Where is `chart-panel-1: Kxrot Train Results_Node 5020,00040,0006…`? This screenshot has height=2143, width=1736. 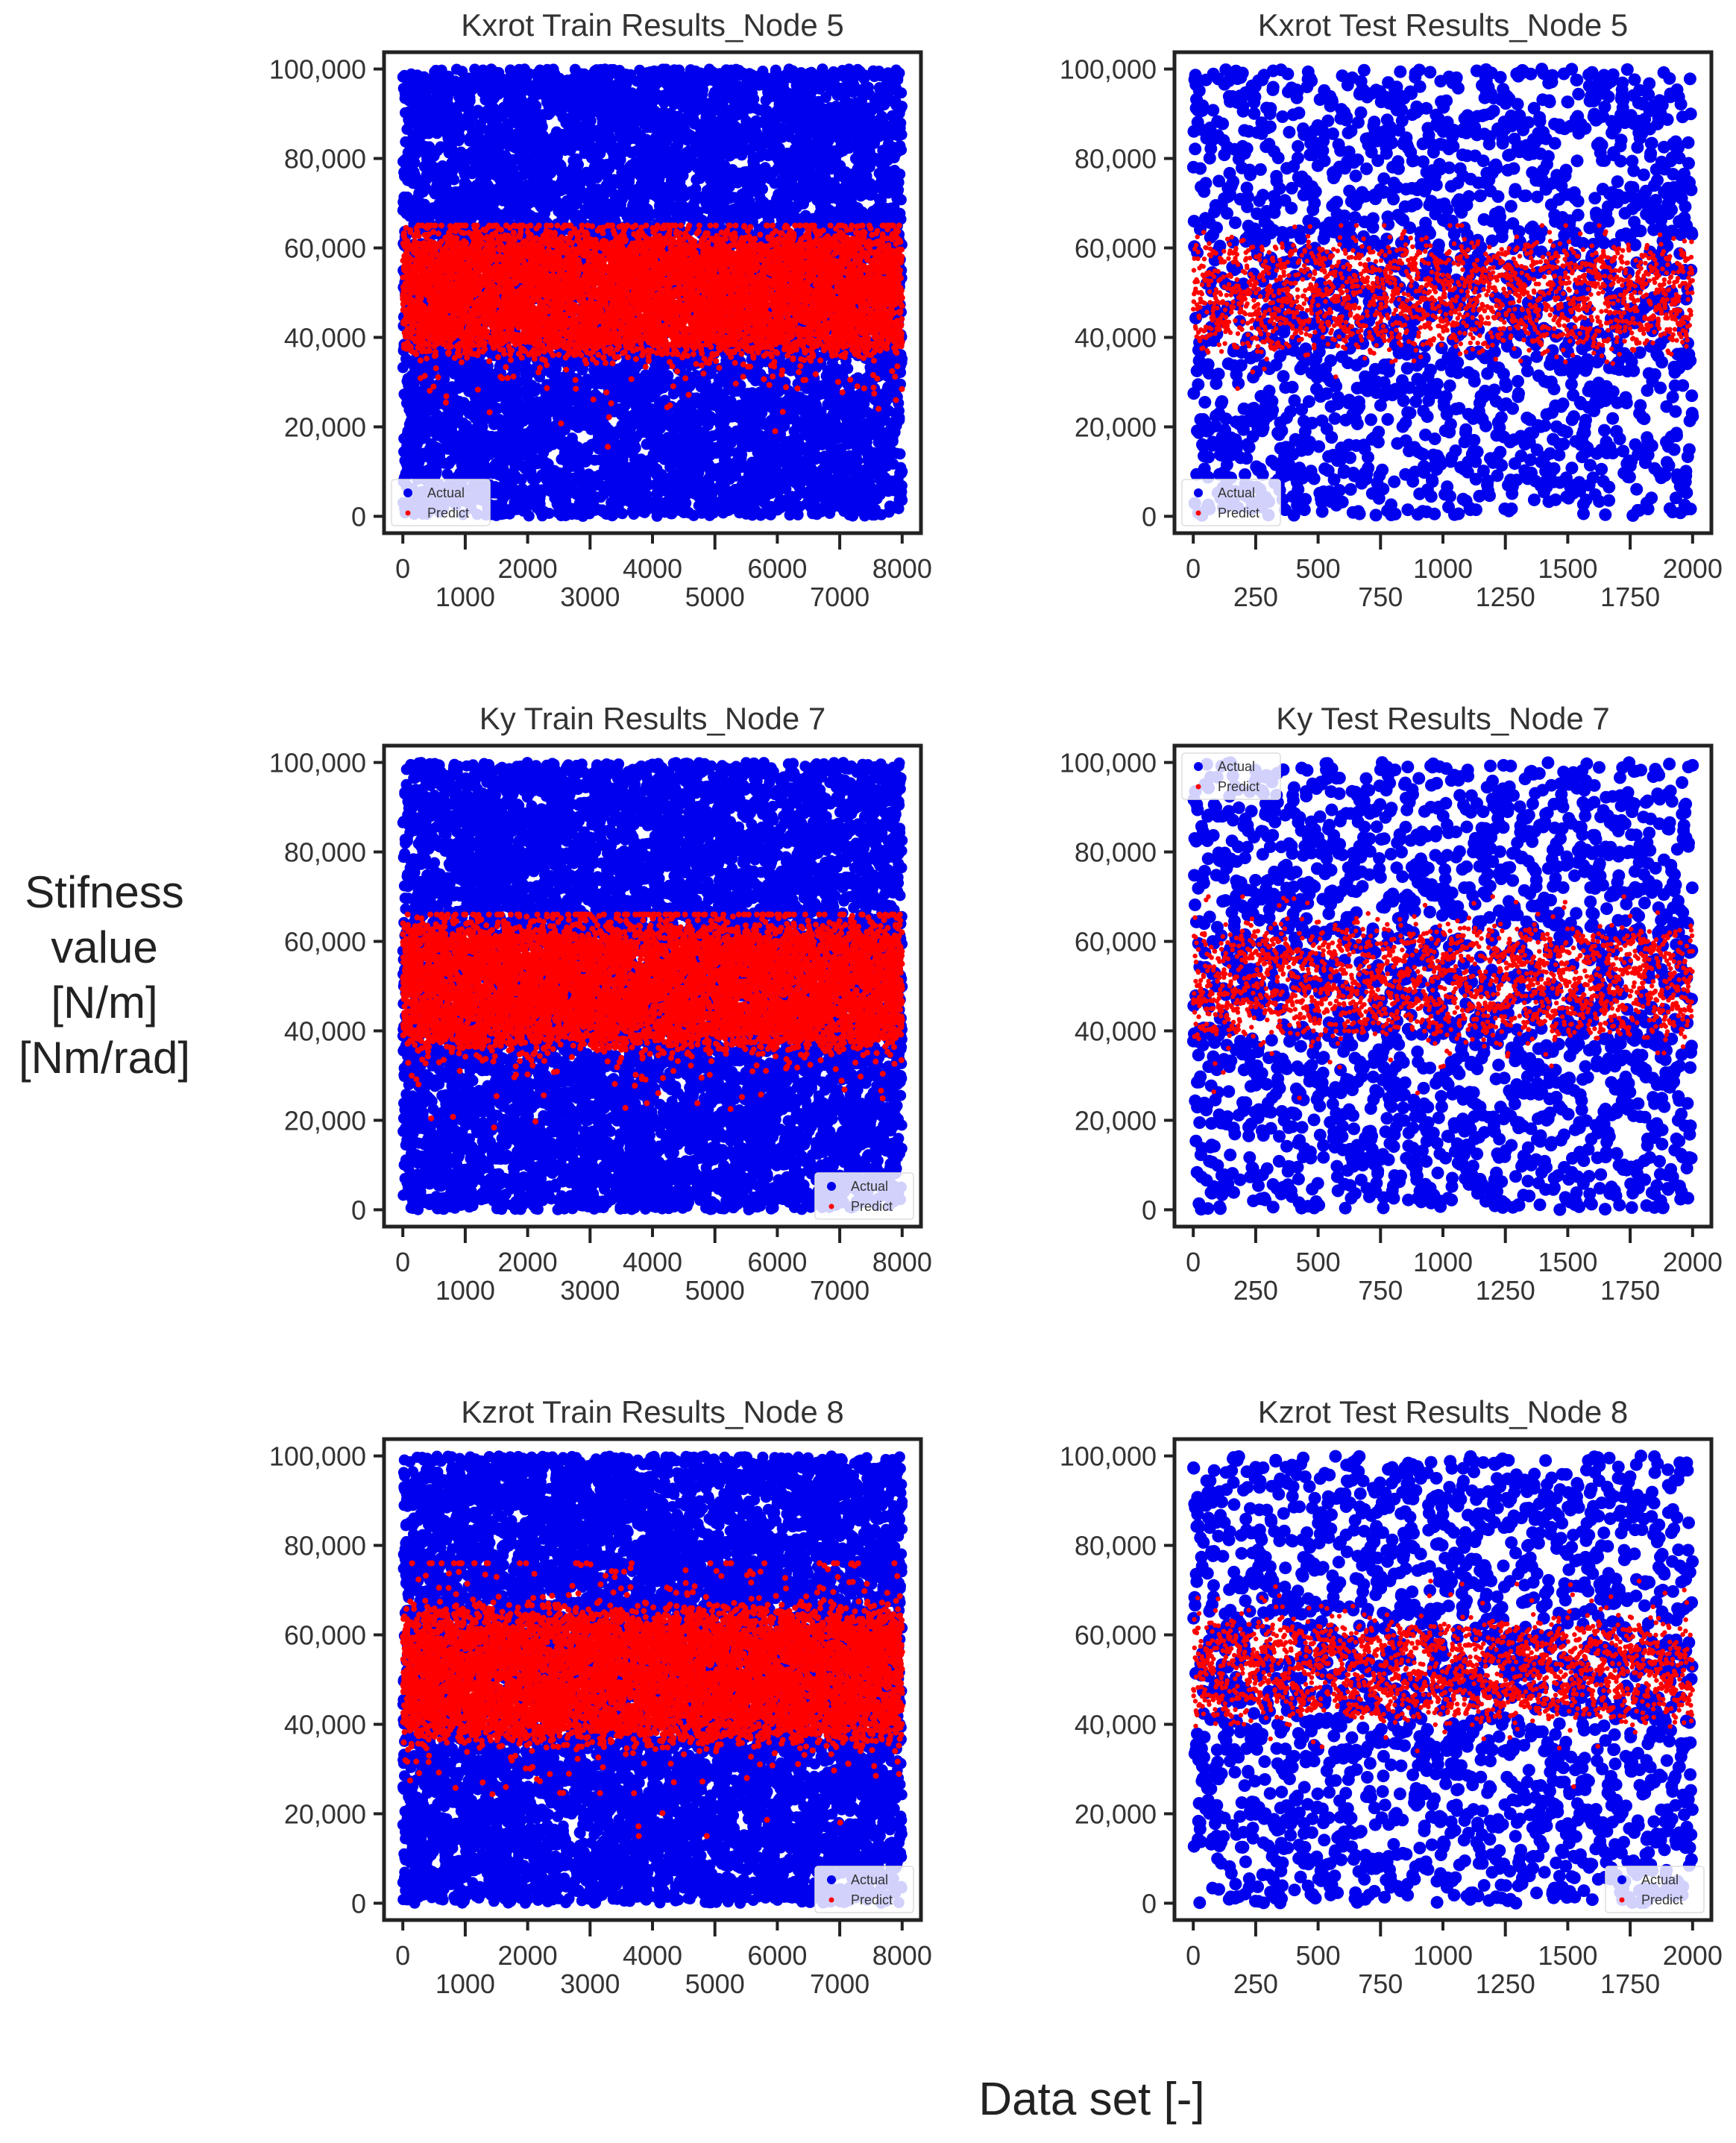
chart-panel-1: Kxrot Train Results_Node 5020,00040,0006… is located at coordinates (600, 309).